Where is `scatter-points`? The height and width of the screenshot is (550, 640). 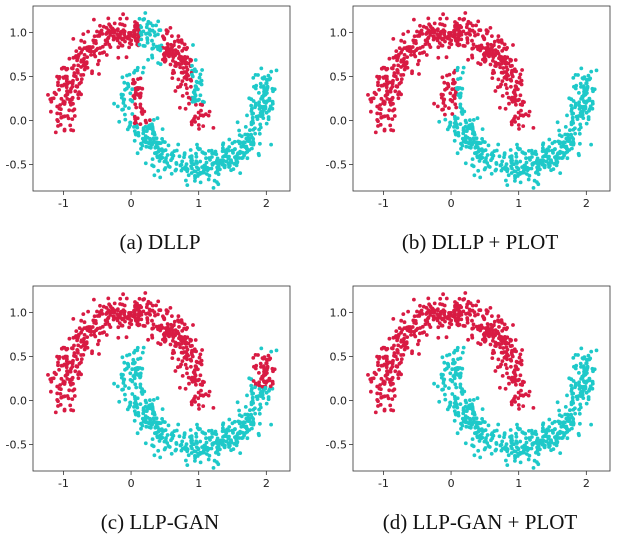 scatter-points is located at coordinates (162, 380).